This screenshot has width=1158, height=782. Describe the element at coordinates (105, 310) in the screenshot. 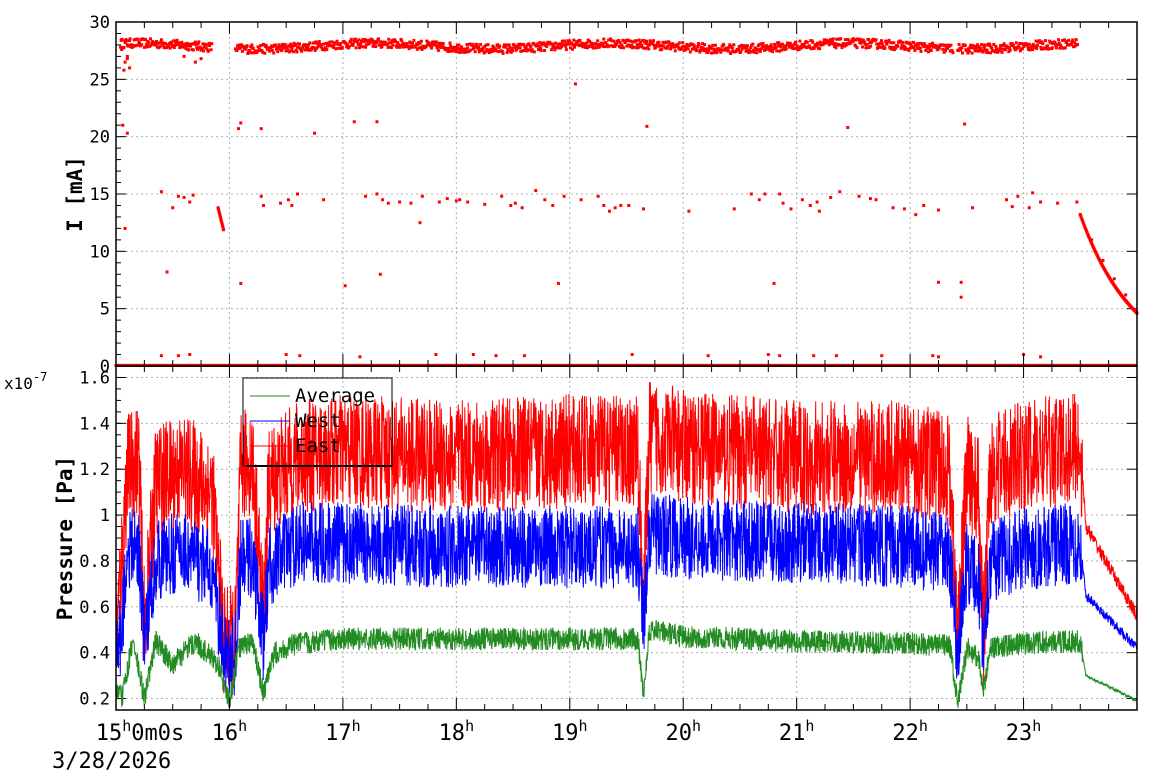

I see `y-tick-label: 5` at that location.